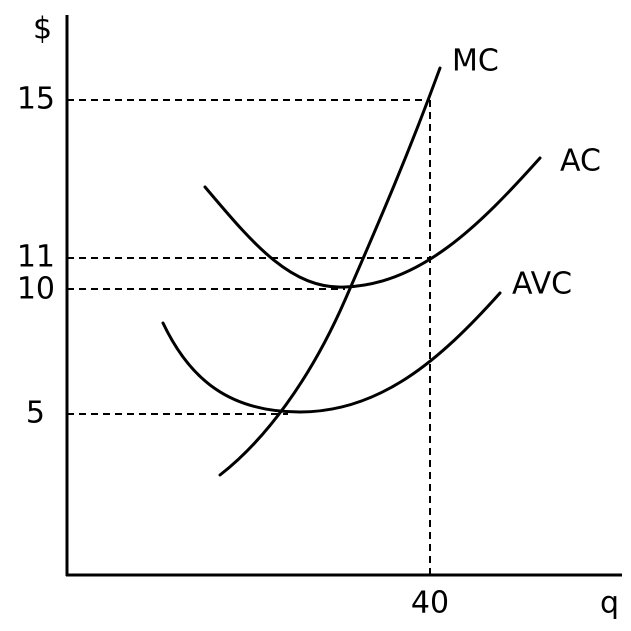 The width and height of the screenshot is (631, 631). What do you see at coordinates (372, 222) in the screenshot?
I see `ac-curve` at bounding box center [372, 222].